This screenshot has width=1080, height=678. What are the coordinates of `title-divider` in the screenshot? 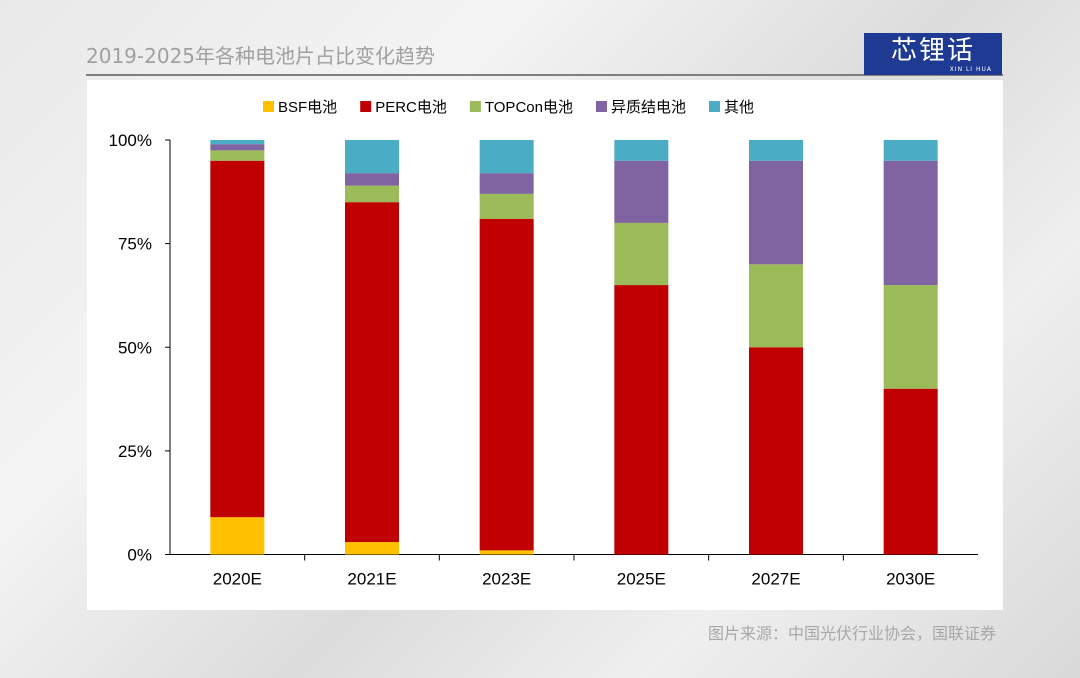 It's located at (544, 75).